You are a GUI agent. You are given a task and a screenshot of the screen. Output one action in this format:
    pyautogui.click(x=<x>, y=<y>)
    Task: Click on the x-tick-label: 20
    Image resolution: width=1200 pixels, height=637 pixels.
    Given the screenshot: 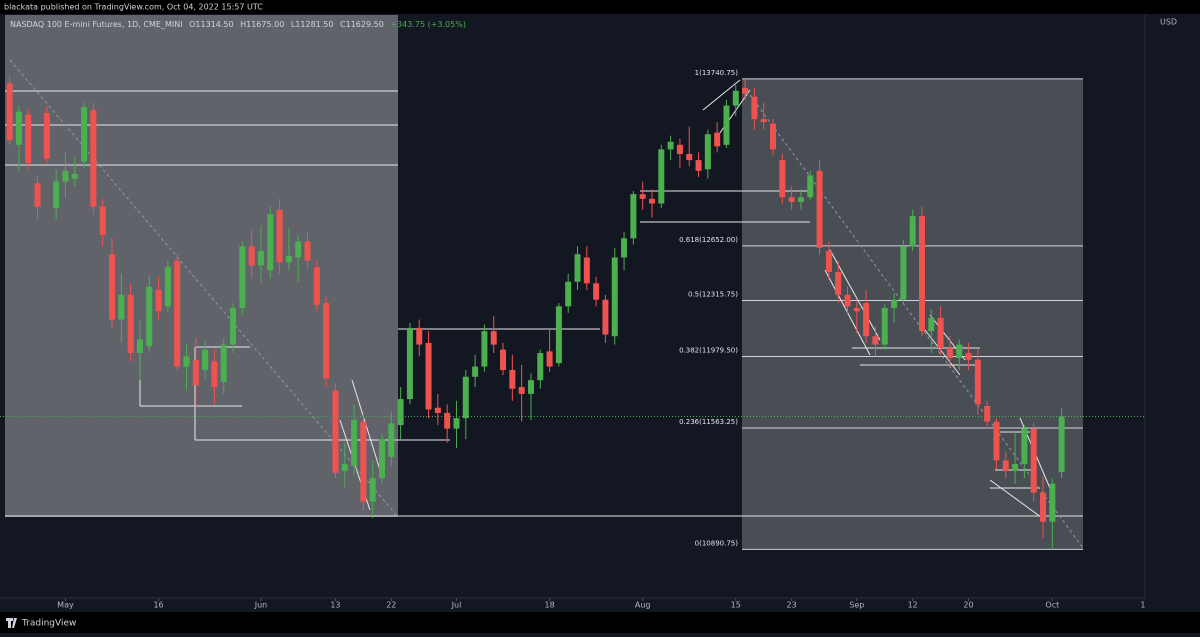 What is the action you would take?
    pyautogui.click(x=968, y=605)
    